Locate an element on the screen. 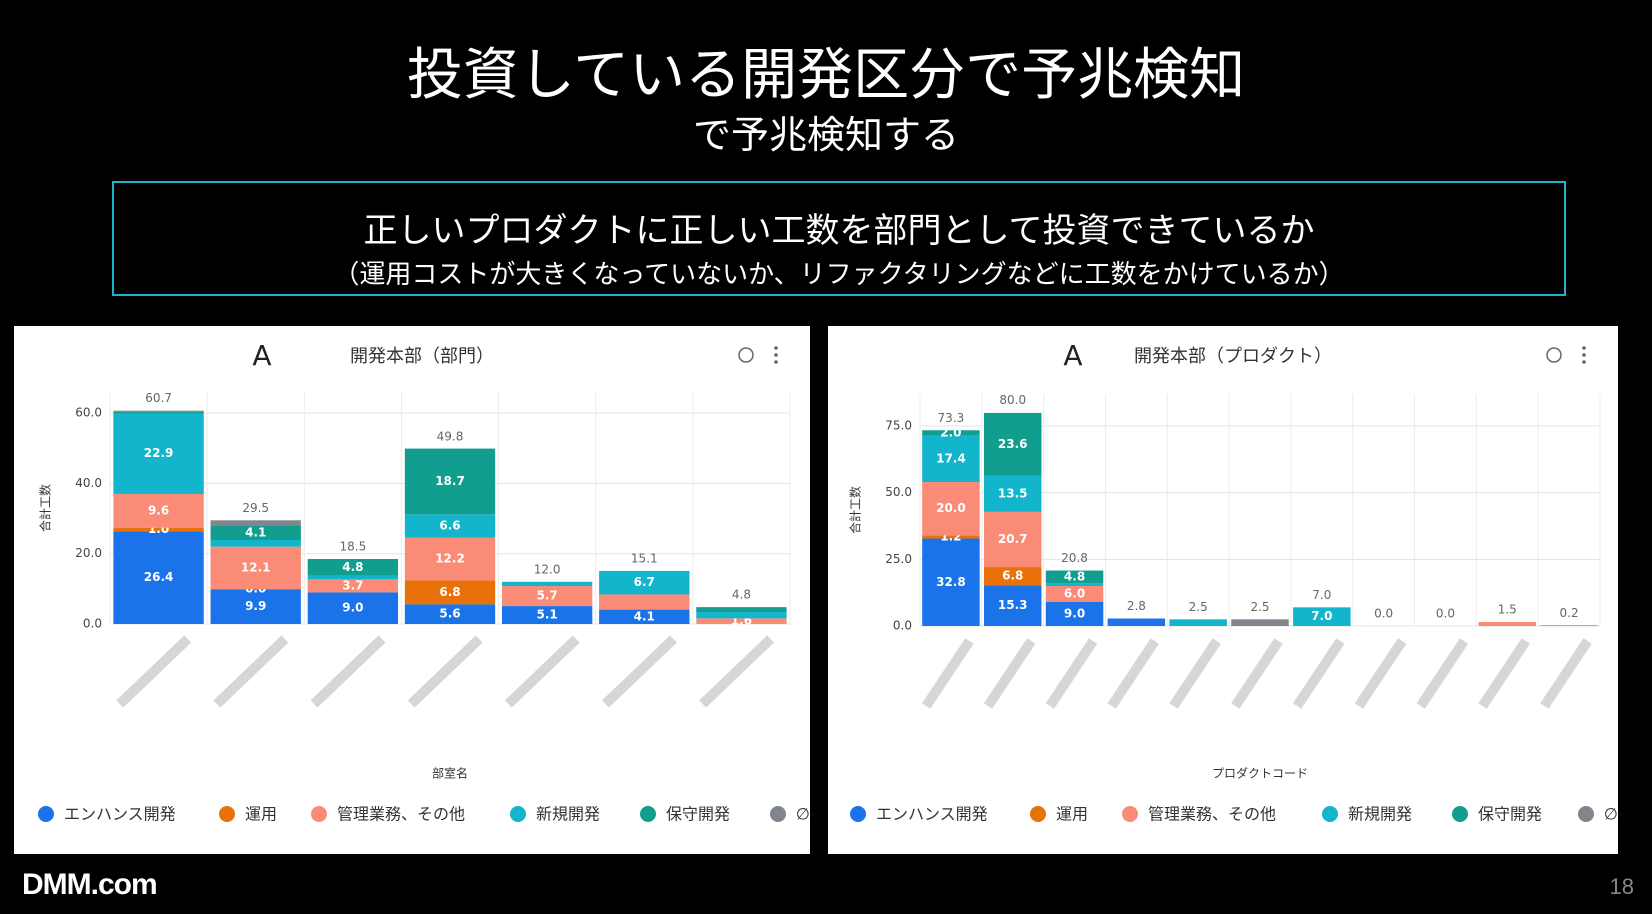  chart-title: 開発本部（部門） is located at coordinates (422, 356).